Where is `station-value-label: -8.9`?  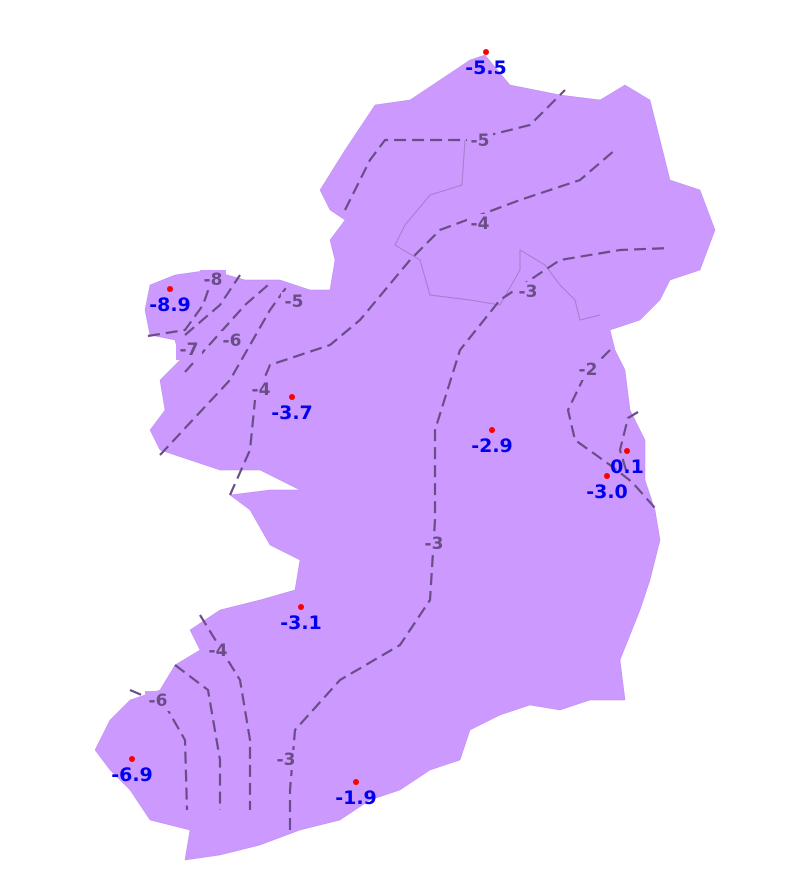 station-value-label: -8.9 is located at coordinates (170, 305).